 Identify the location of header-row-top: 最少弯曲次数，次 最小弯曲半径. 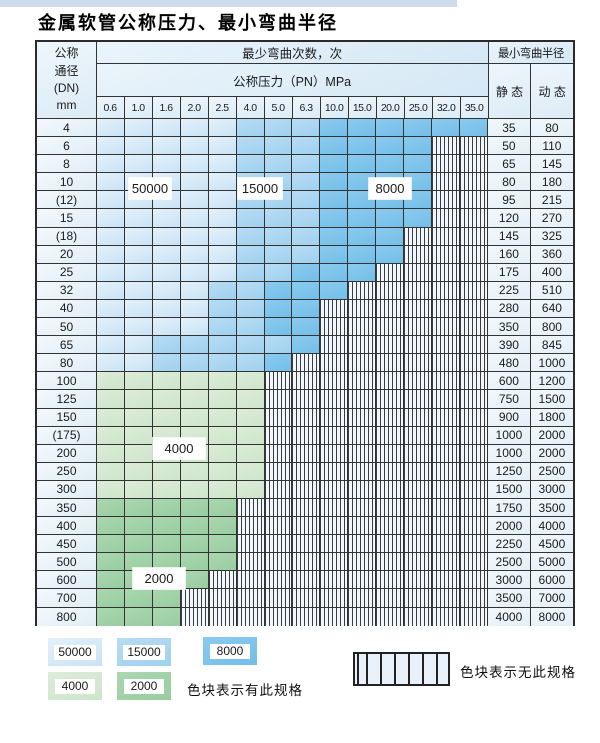
(305, 53).